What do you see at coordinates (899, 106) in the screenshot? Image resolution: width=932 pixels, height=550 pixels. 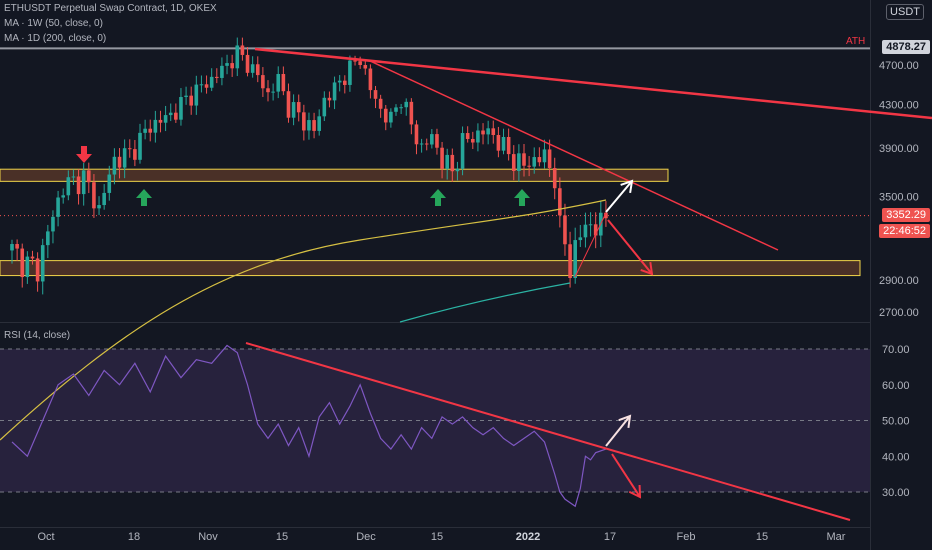 I see `price-tick-4300: 4300.00` at bounding box center [899, 106].